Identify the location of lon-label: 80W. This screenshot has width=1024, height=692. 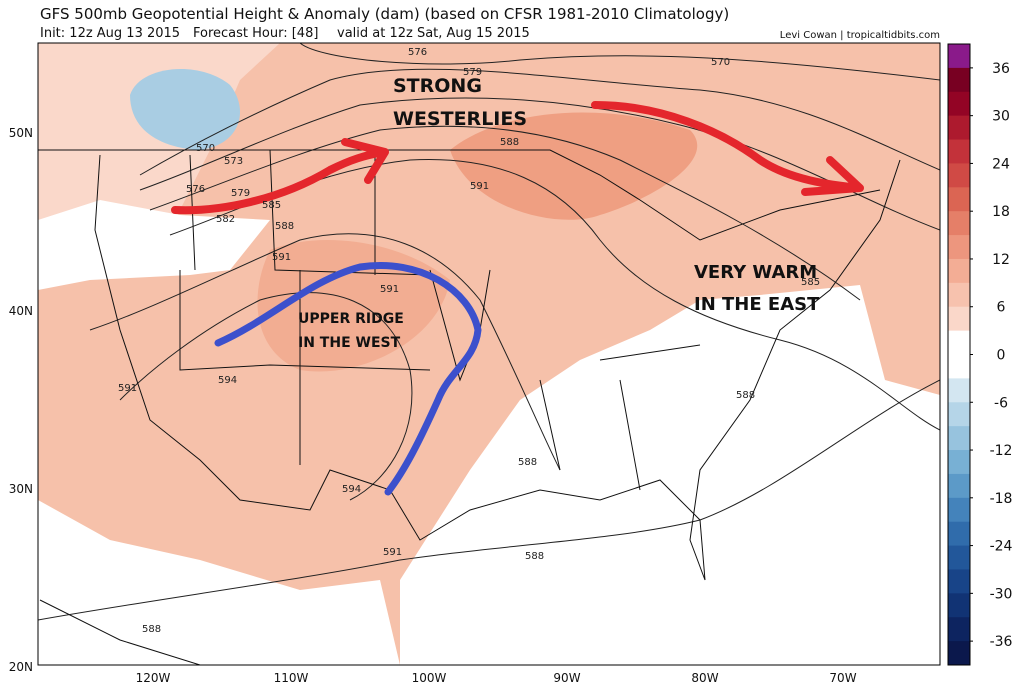
(704, 678).